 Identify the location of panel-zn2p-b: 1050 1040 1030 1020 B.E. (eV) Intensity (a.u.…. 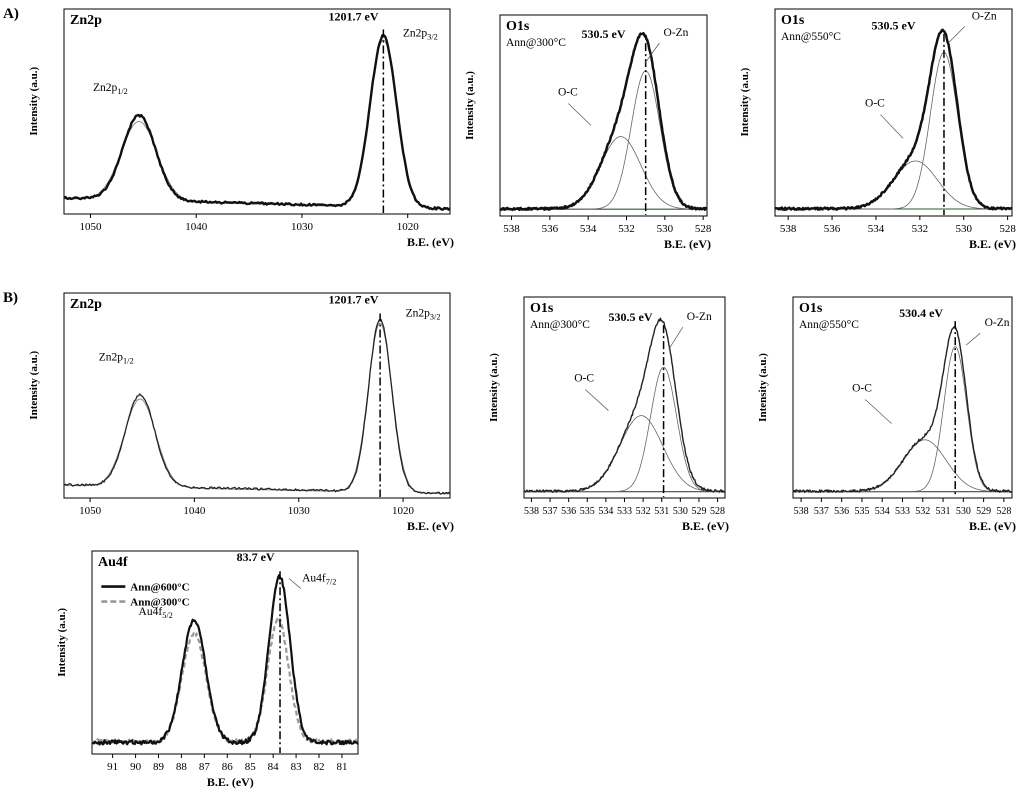
(242, 414).